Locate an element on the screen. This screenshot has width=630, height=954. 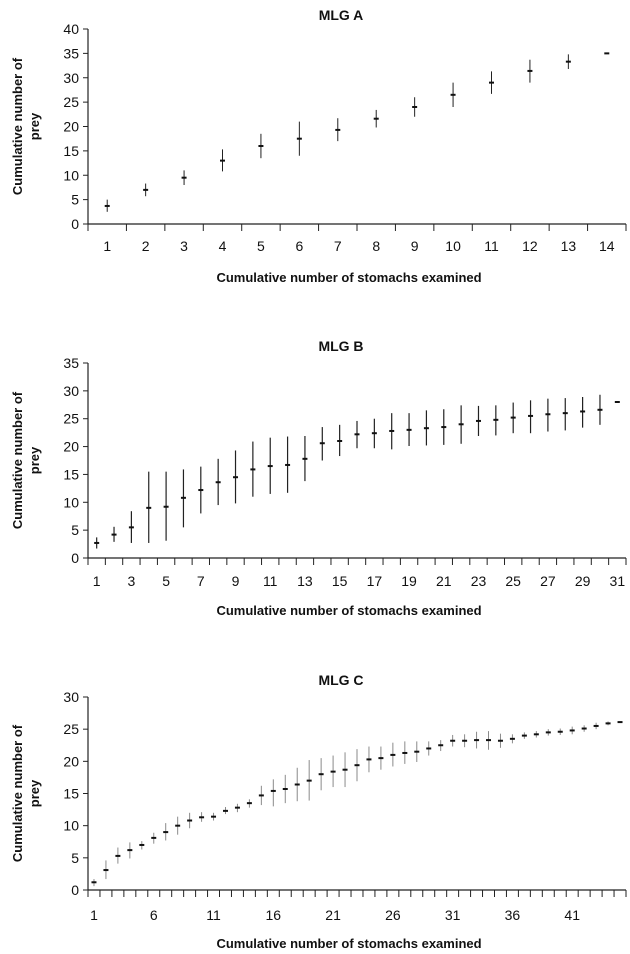
chart-title: MLG B is located at coordinates (340, 346).